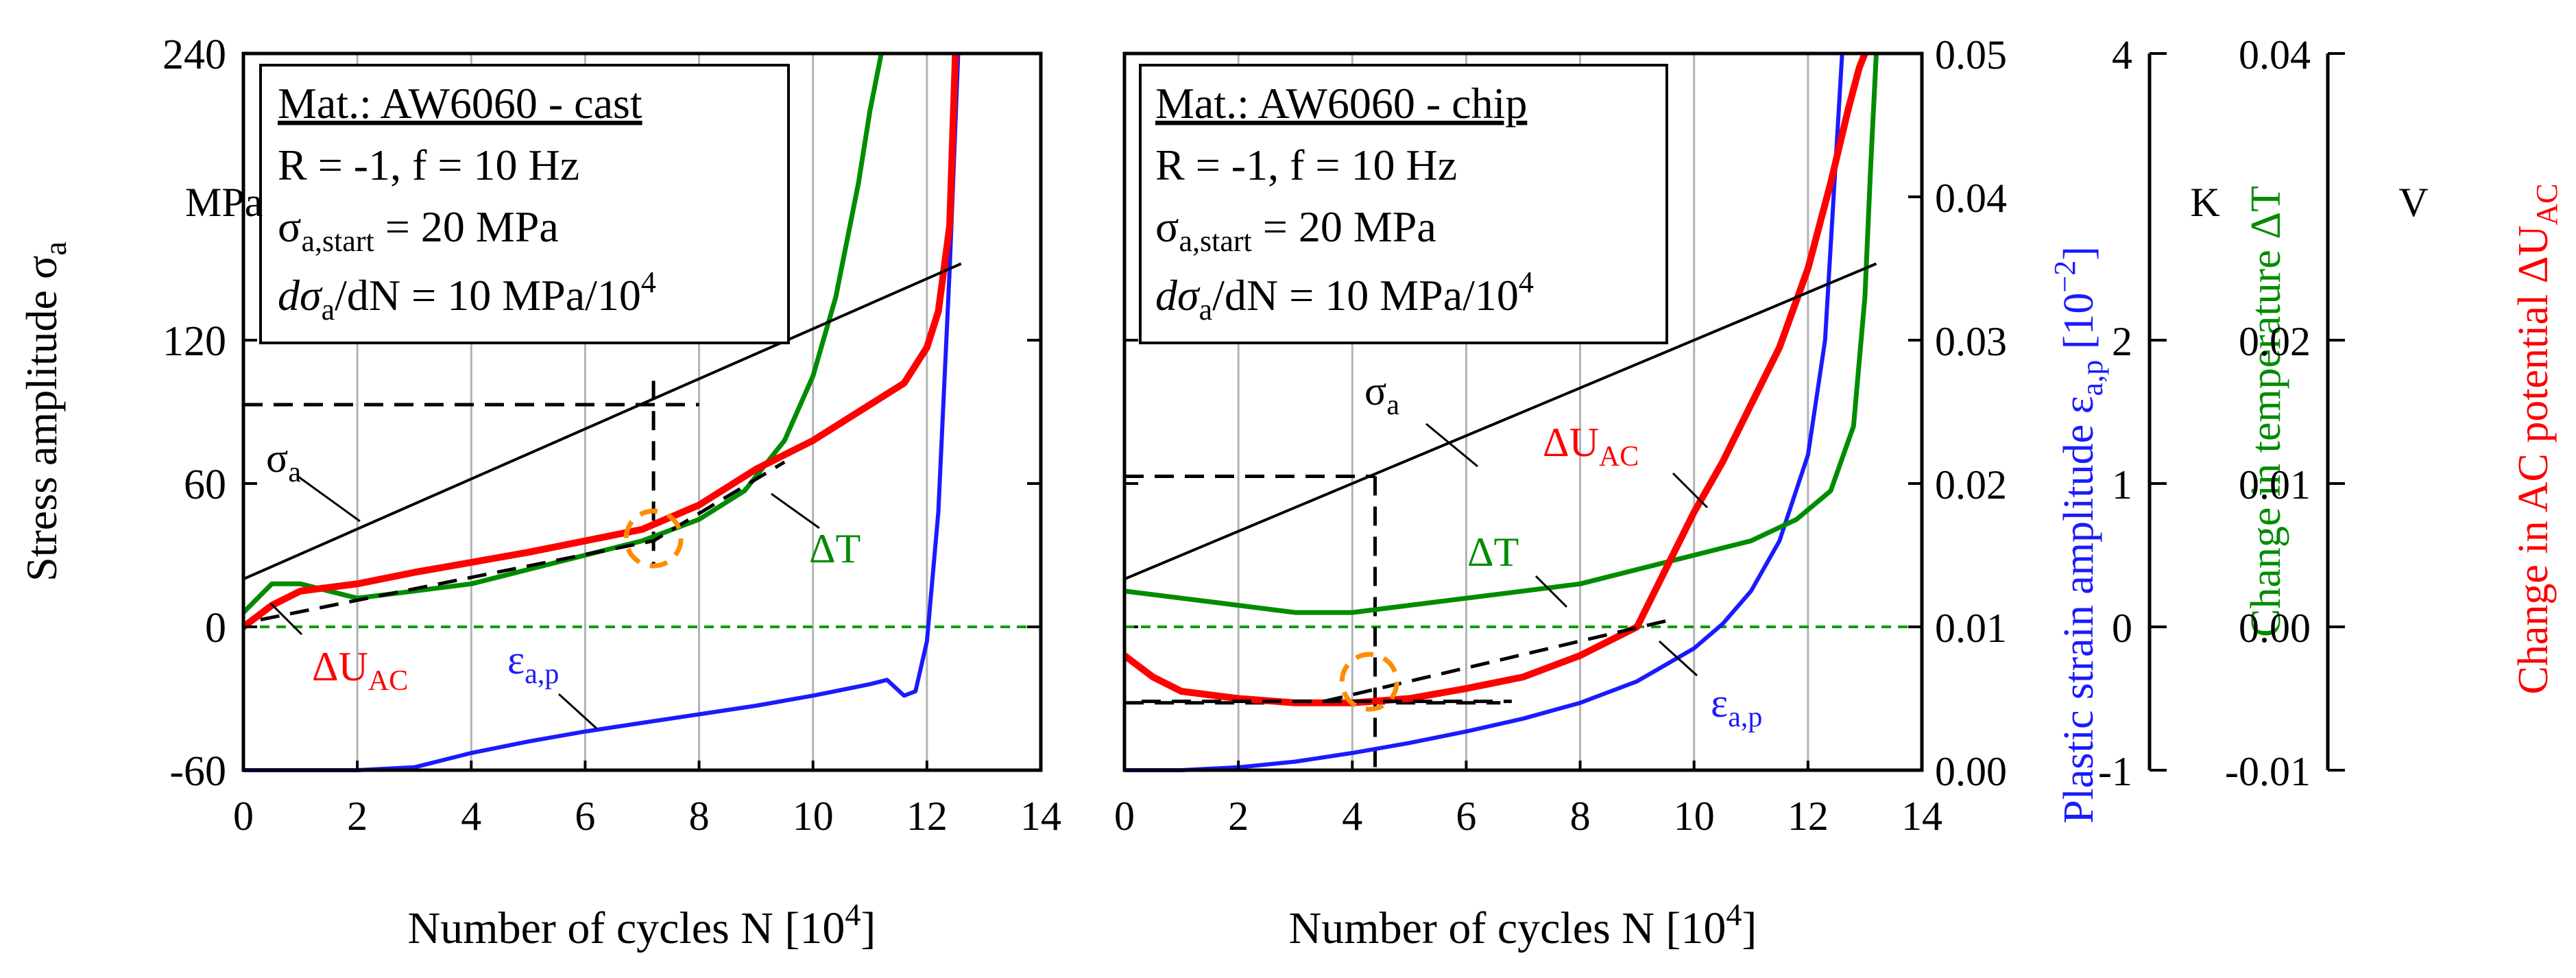 This screenshot has width=2576, height=978. I want to click on left-x-axis-label: Number of cycles N [104], so click(642, 925).